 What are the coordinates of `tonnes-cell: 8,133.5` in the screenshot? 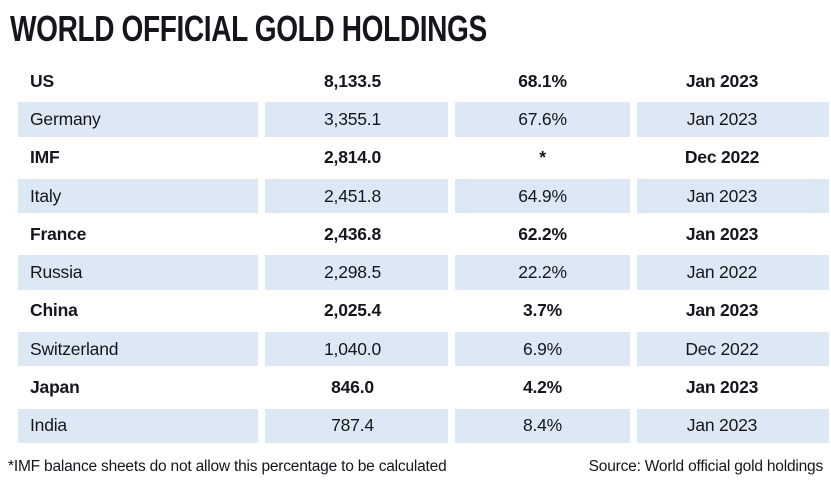 It's located at (352, 80).